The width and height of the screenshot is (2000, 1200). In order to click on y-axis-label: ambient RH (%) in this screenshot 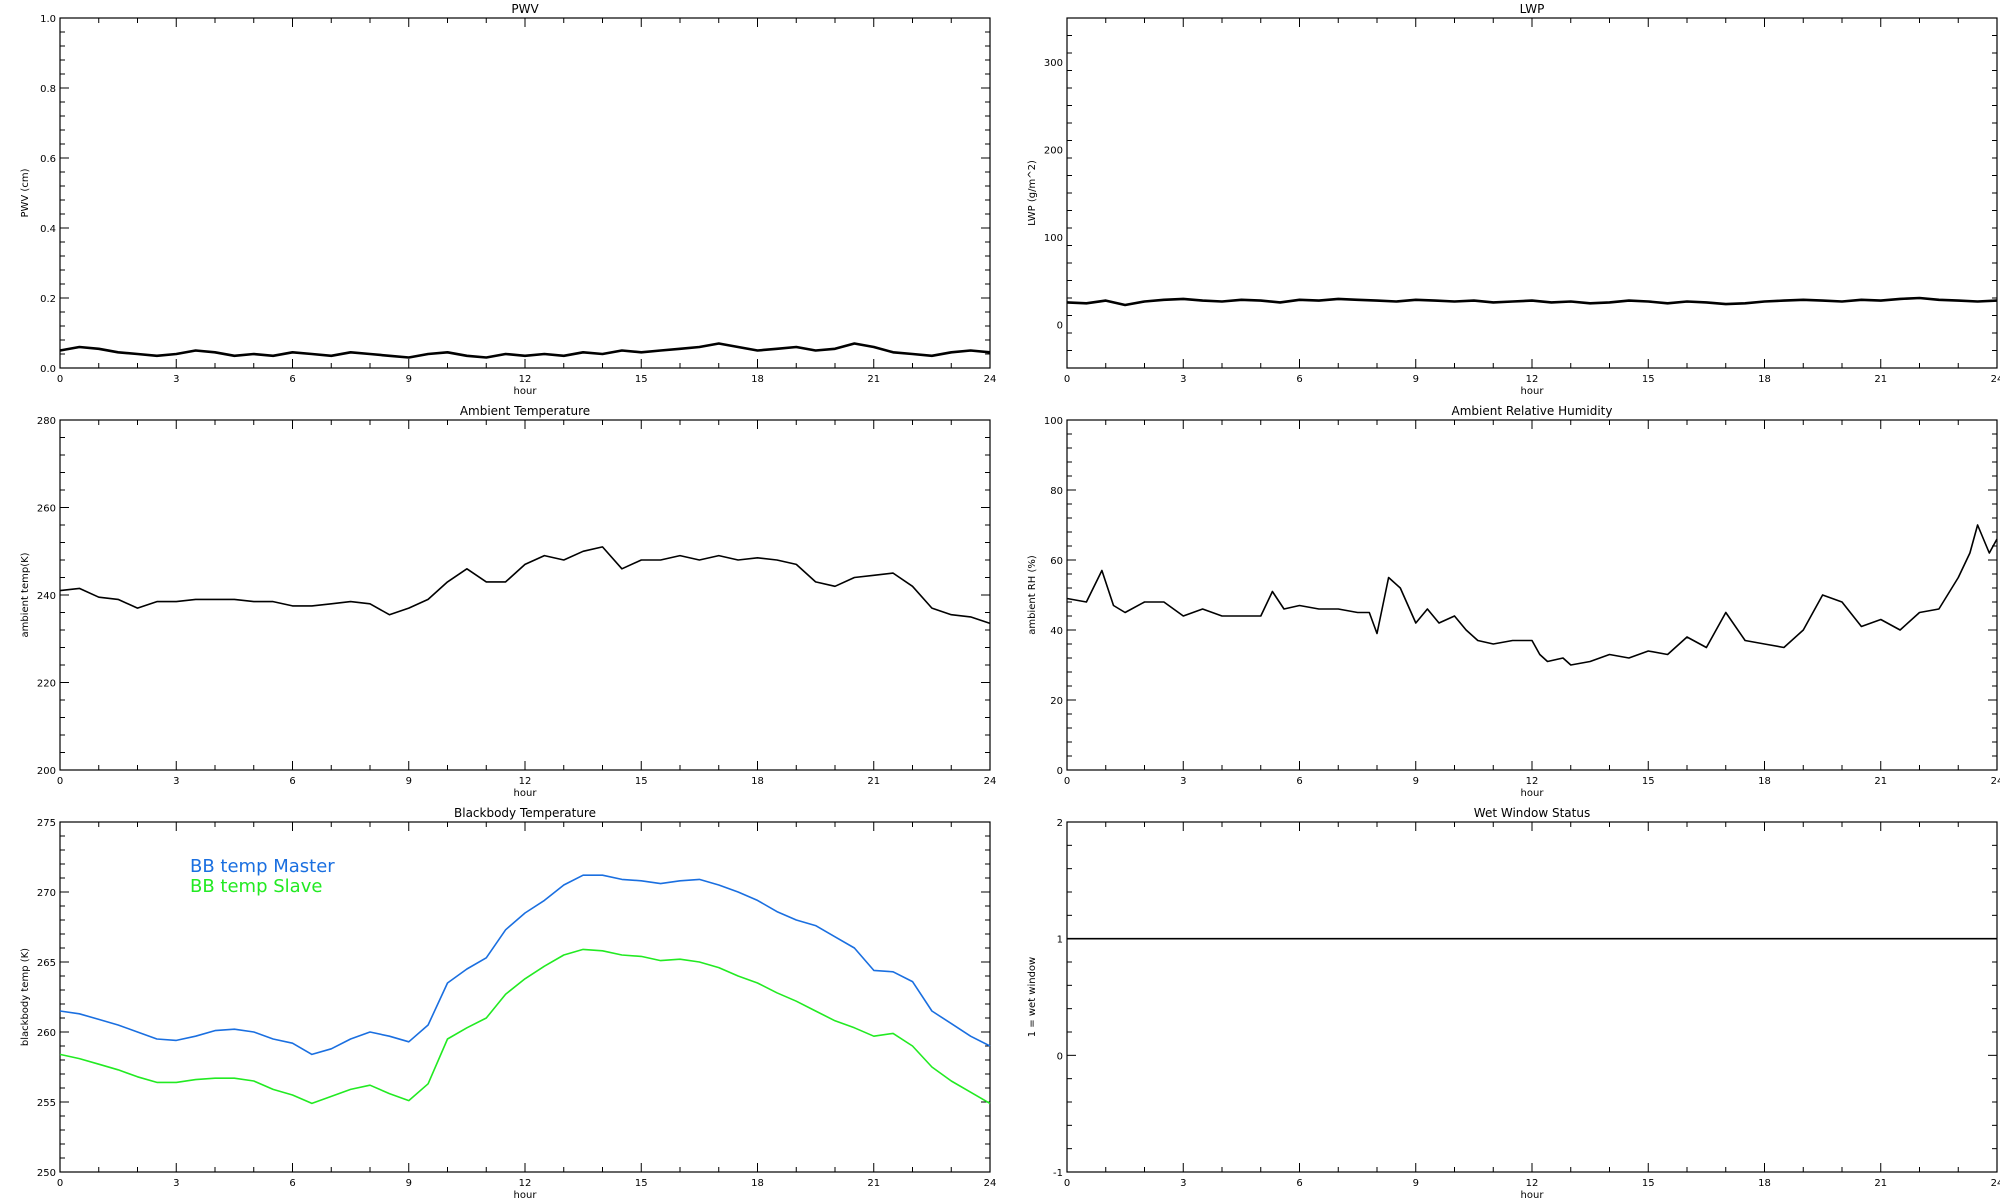, I will do `click(1032, 595)`.